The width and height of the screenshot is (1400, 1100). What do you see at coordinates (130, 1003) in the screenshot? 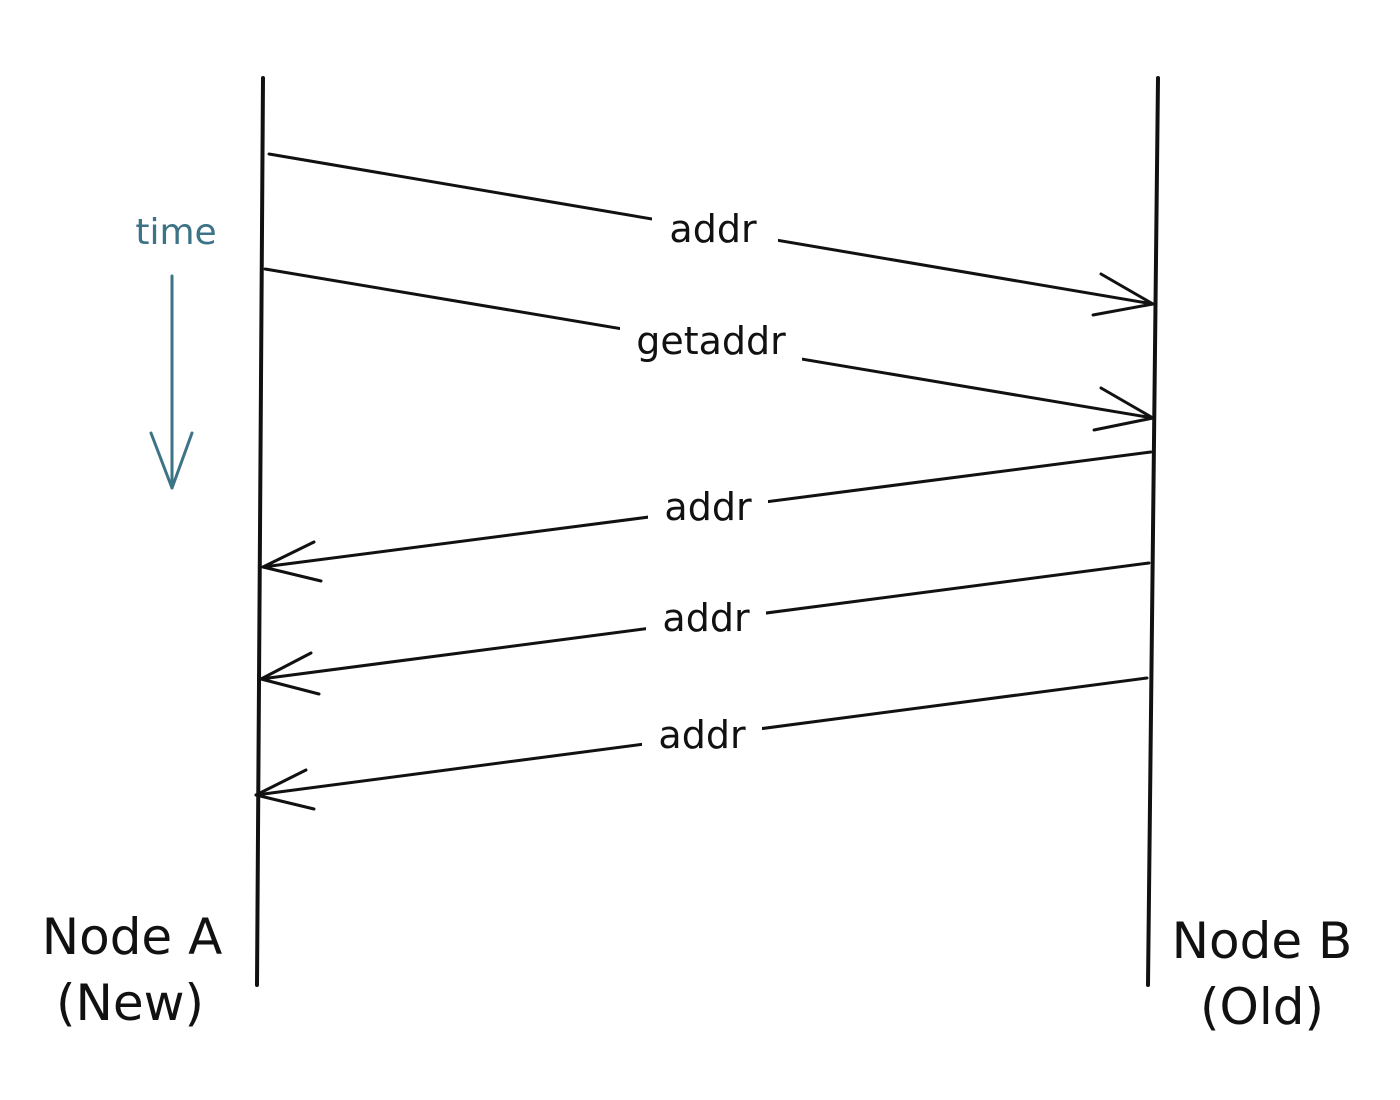
I see `node-a-subtitle: (New)` at bounding box center [130, 1003].